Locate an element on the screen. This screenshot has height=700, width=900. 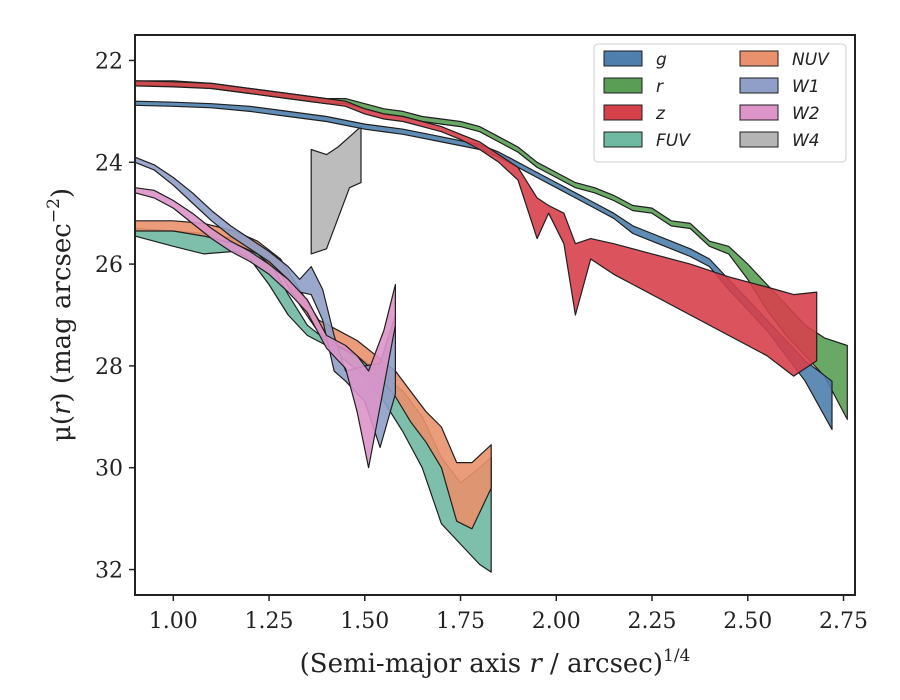
y-tick-label: 24 is located at coordinates (109, 163).